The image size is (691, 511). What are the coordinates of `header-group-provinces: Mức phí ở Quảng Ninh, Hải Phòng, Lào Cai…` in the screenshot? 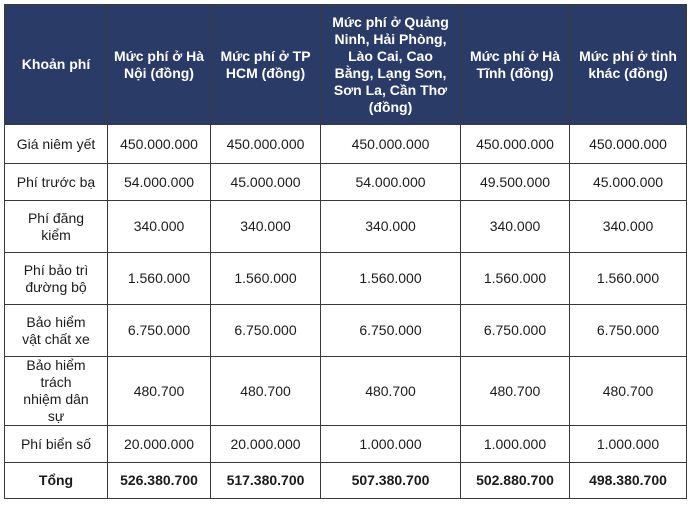 It's located at (390, 64).